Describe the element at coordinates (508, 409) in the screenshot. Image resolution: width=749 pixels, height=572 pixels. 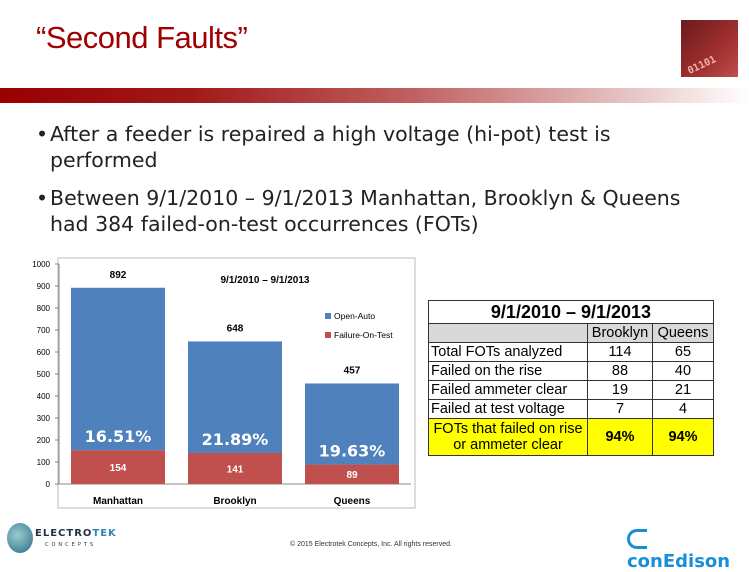
I see `table-cell: Failed at test voltage` at that location.